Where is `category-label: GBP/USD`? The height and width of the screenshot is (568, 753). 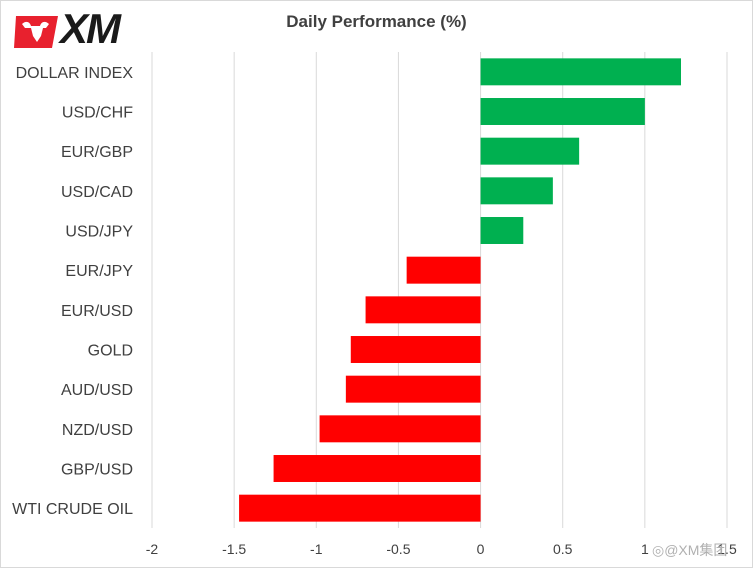 category-label: GBP/USD is located at coordinates (97, 470).